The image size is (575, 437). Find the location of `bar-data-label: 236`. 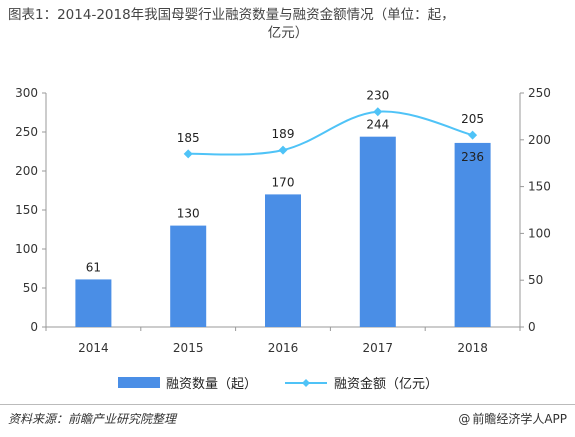

bar-data-label: 236 is located at coordinates (472, 157).